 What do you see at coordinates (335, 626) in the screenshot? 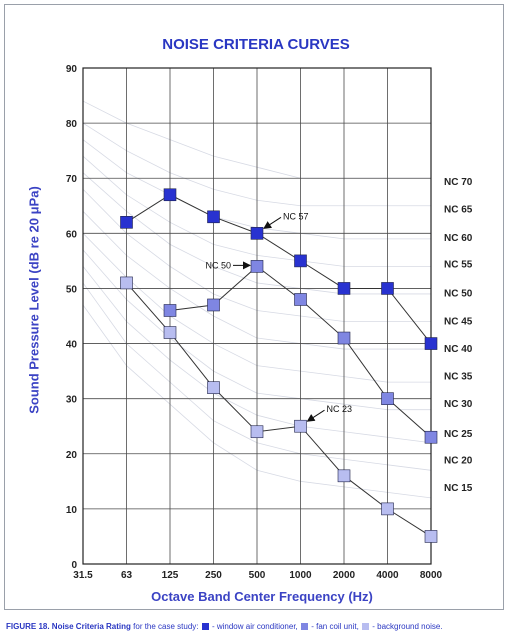
I see `legend-fancoil: - fan coil unit,` at bounding box center [335, 626].